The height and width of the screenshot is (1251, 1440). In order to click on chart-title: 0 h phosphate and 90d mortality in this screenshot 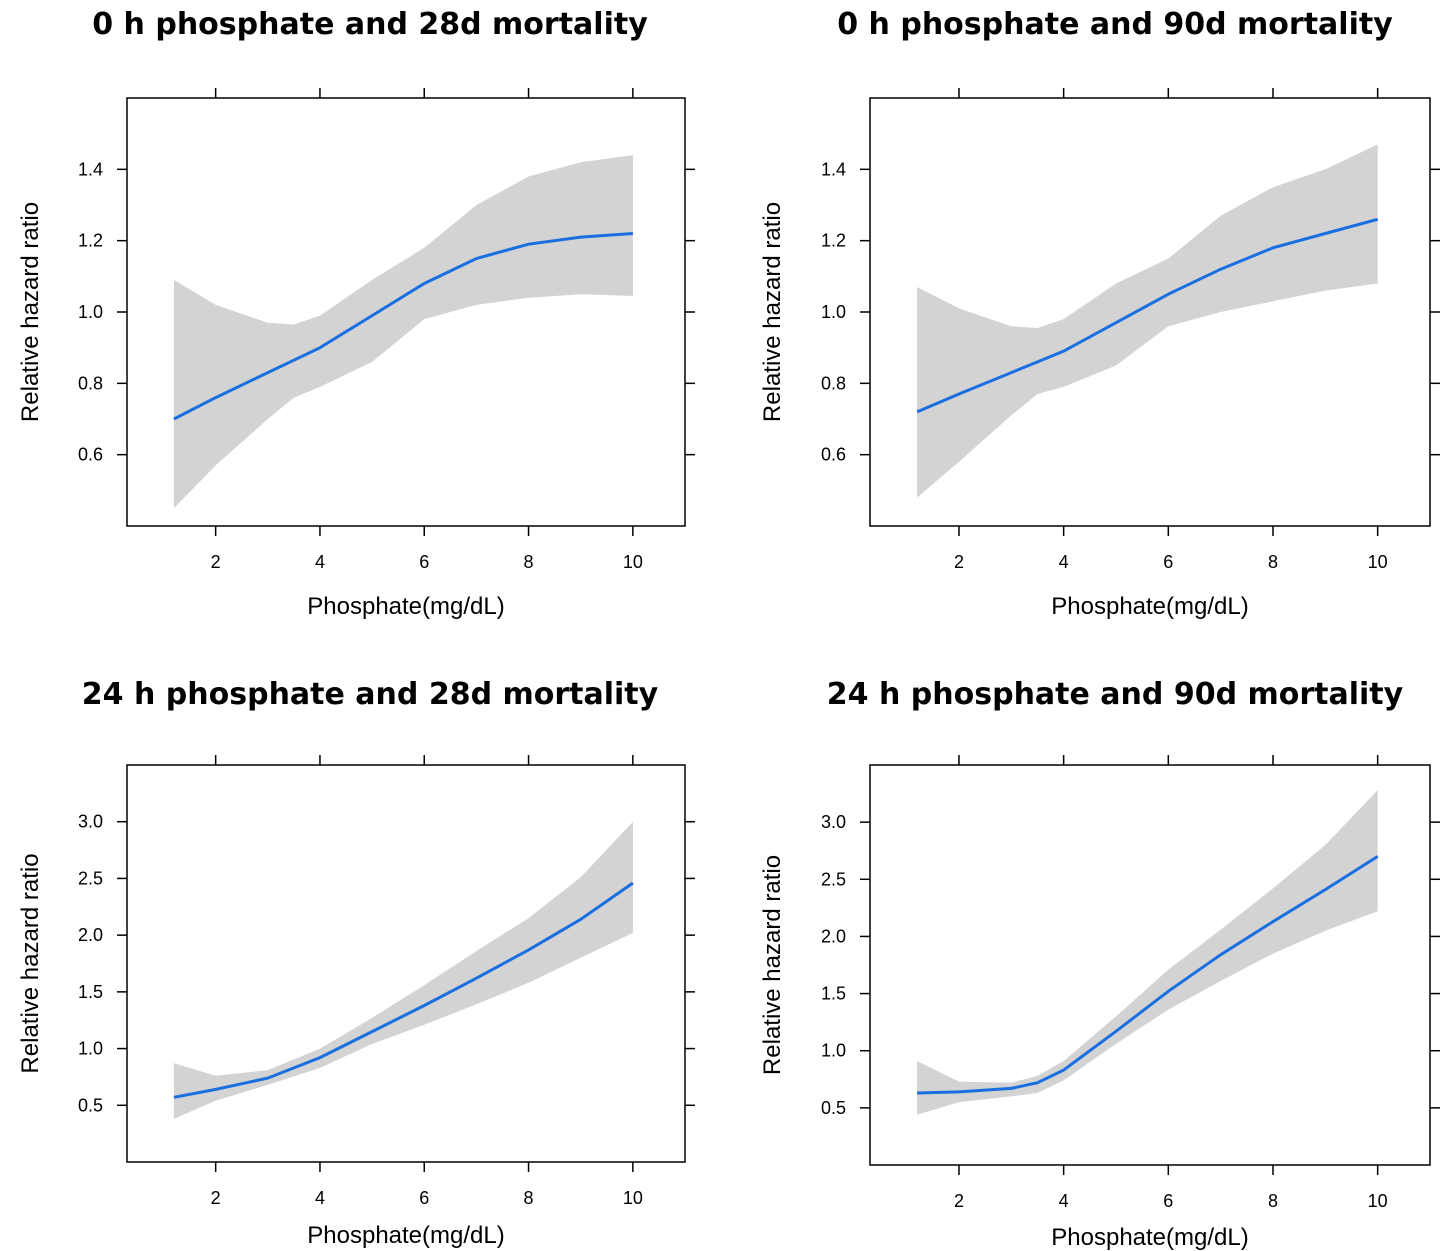, I will do `click(1115, 24)`.